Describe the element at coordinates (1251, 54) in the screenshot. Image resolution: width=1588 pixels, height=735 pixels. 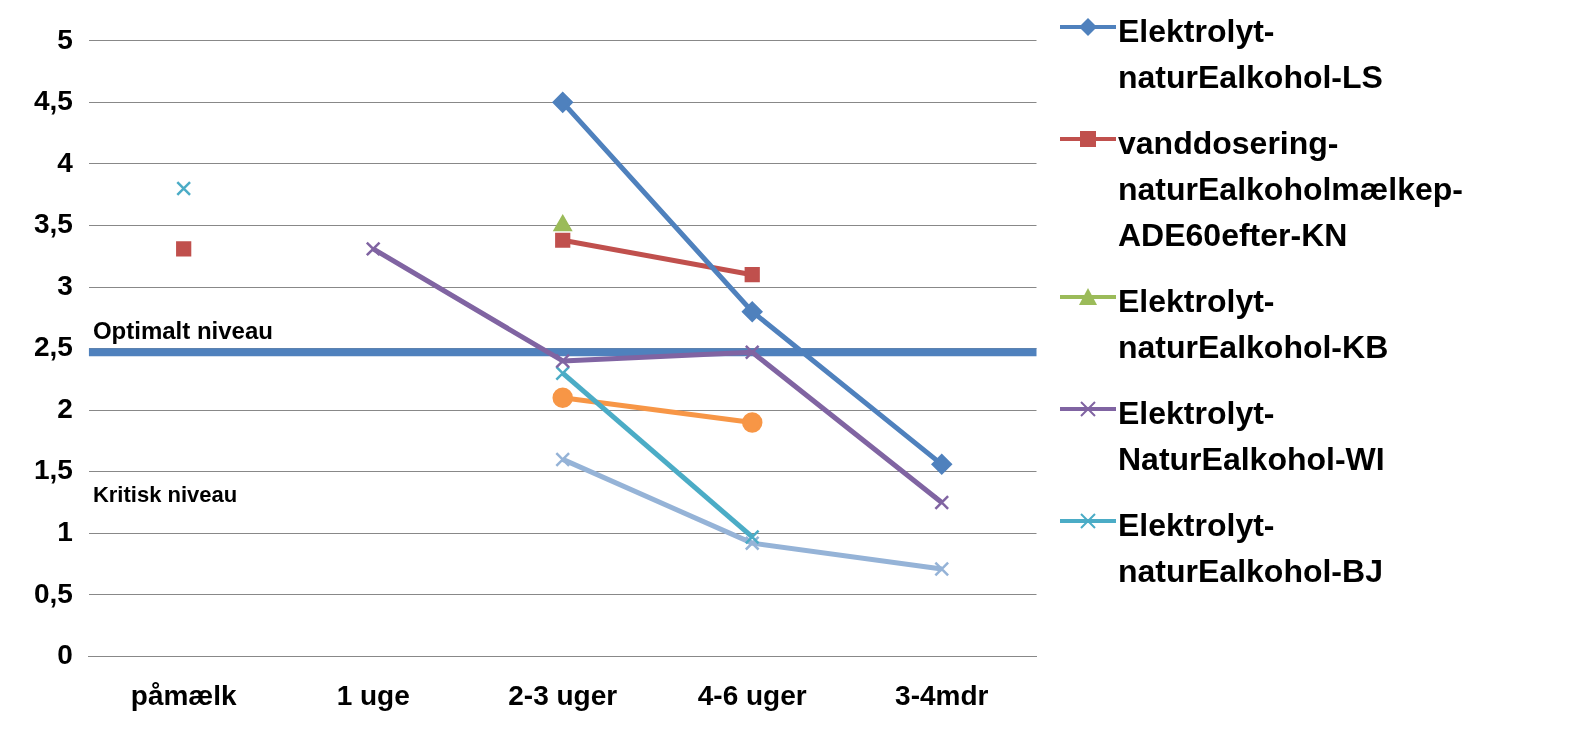
I see `legend-label: Elektrolyt-naturEalkohol-LS` at that location.